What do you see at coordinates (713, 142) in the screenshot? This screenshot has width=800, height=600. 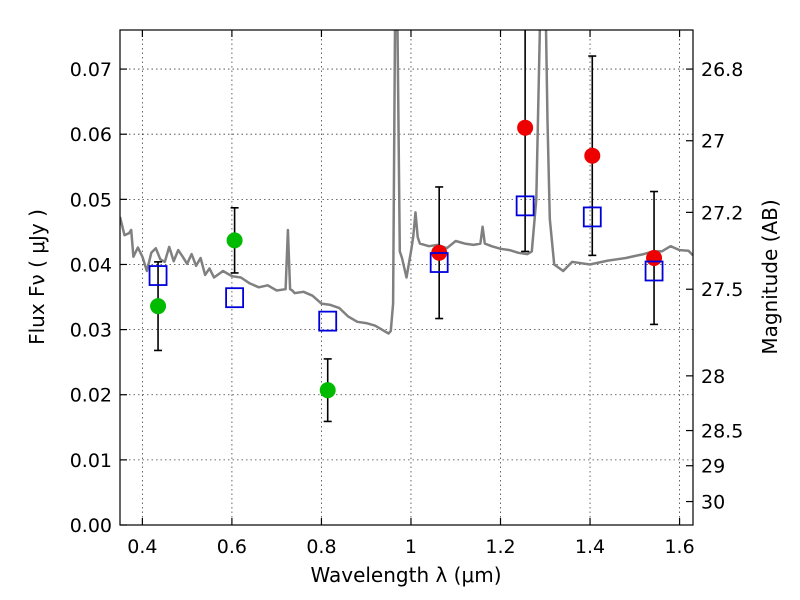 I see `right-tick-label: 27` at bounding box center [713, 142].